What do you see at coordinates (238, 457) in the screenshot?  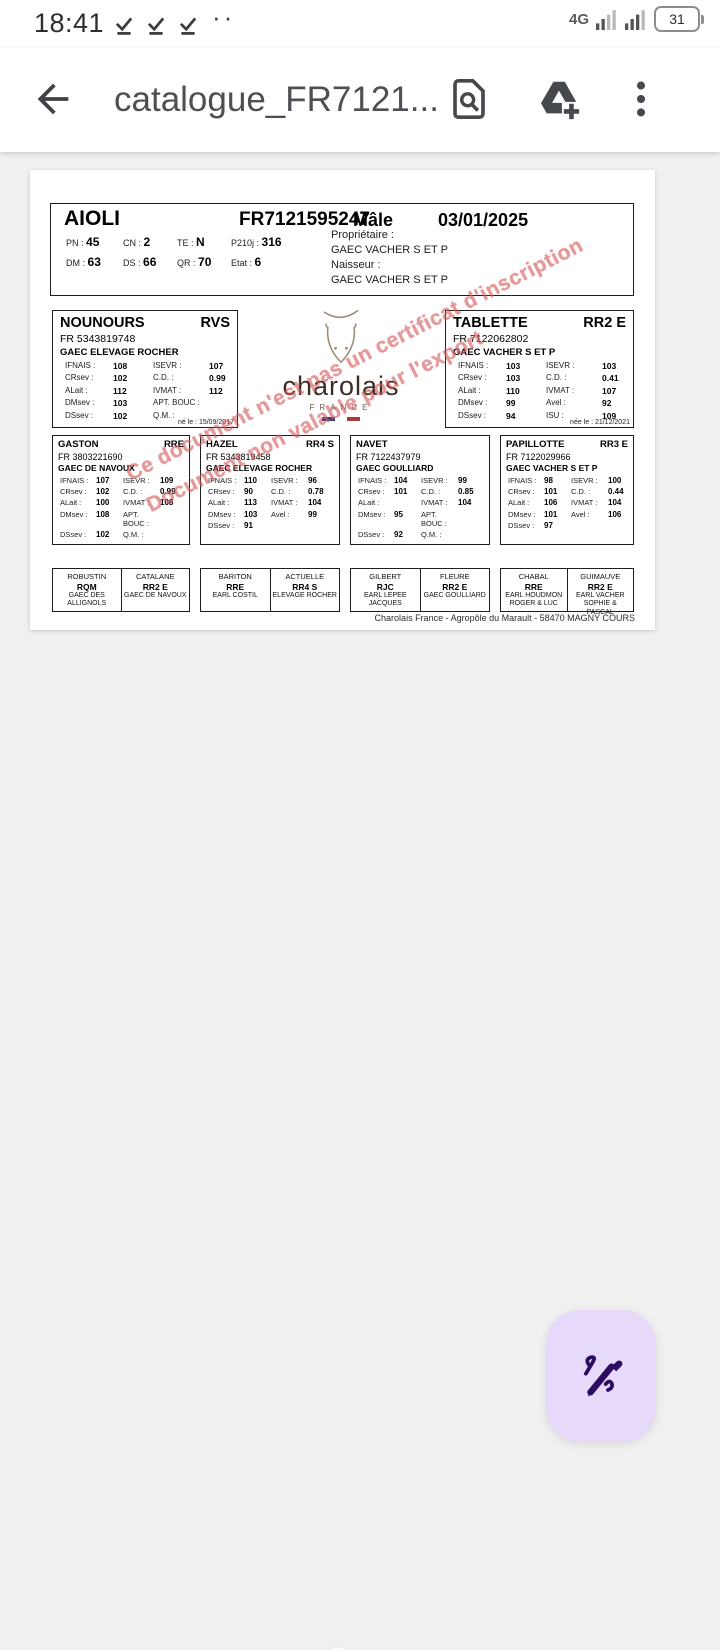 I see `gp-fr-number: FR 5343819458` at bounding box center [238, 457].